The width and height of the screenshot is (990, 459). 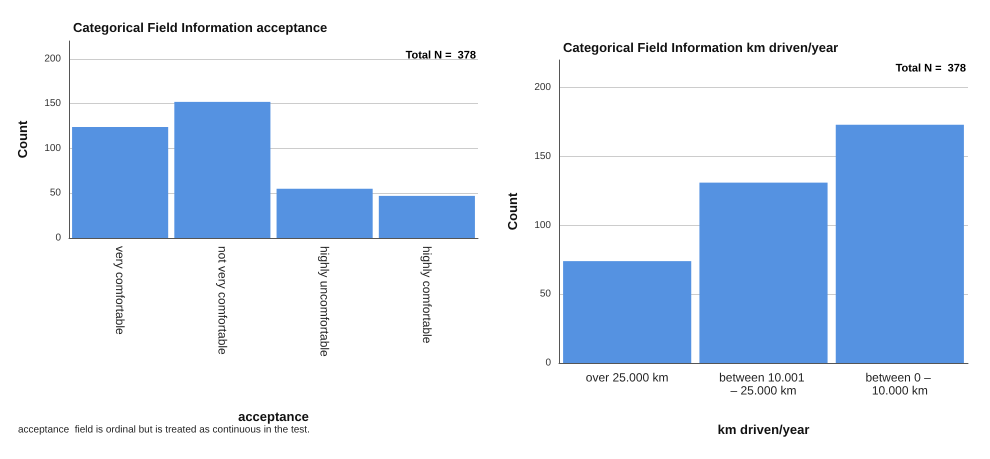 I want to click on chart-title: Categorical Field Information km driven/year, so click(x=700, y=47).